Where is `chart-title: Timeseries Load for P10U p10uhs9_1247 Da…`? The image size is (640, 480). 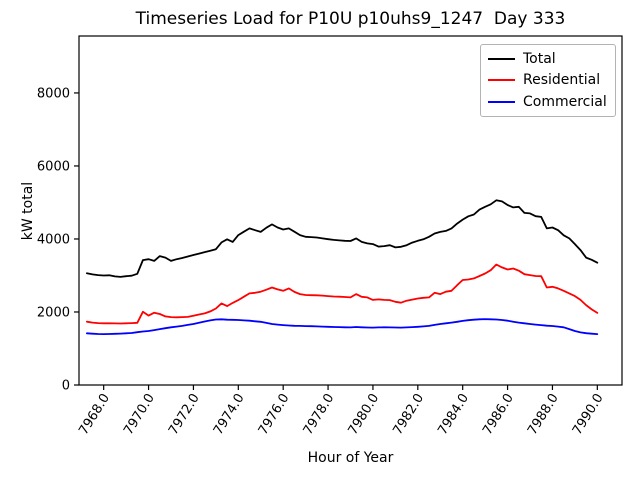
chart-title: Timeseries Load for P10U p10uhs9_1247 Da… is located at coordinates (350, 19).